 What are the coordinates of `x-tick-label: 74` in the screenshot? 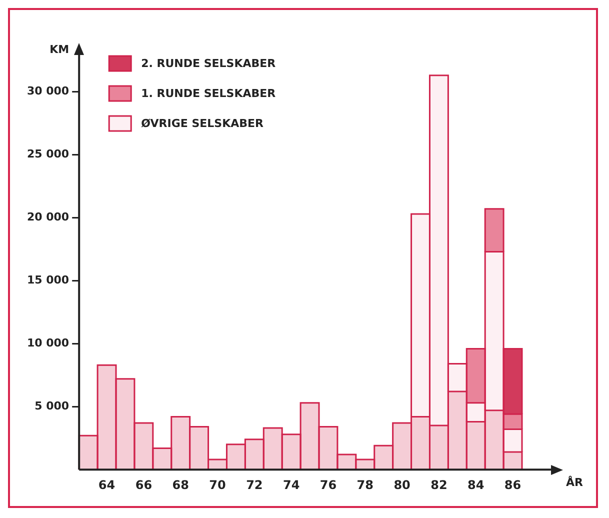 It's located at (291, 485).